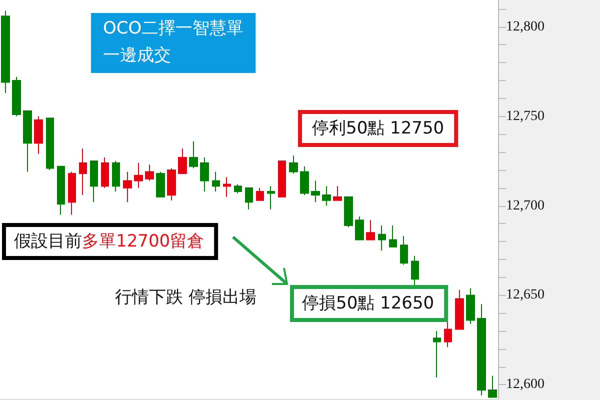  What do you see at coordinates (109, 242) in the screenshot?
I see `annotation: 假設目前多單12700留倉` at bounding box center [109, 242].